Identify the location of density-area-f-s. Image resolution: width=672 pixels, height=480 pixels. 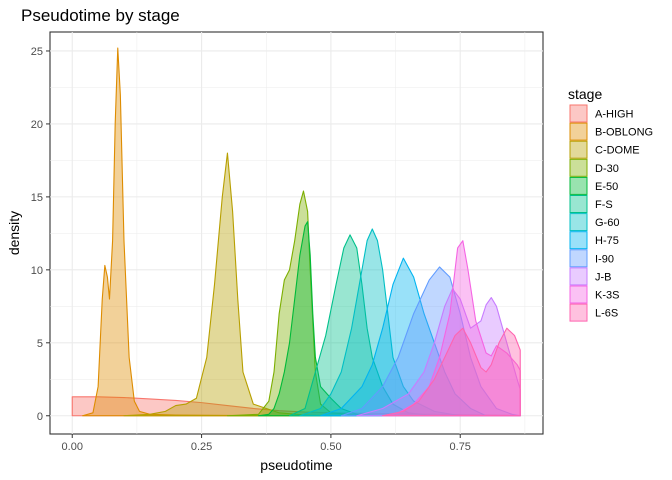
(361, 325).